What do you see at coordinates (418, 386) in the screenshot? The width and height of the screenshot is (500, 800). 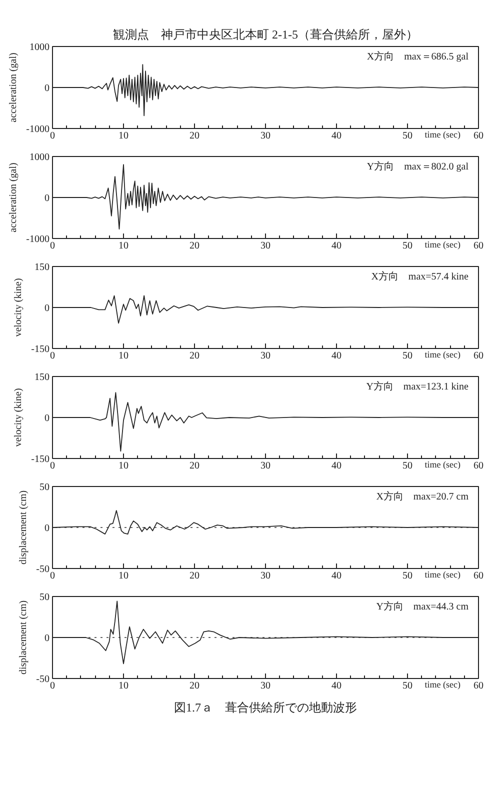 I see `annotation: Y方向 max=123.1 kine` at bounding box center [418, 386].